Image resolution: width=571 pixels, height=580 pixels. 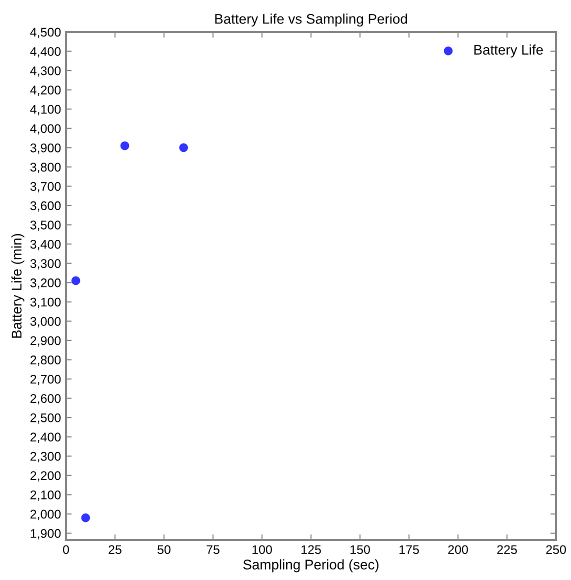 I want to click on y-tick-label: 3,800, so click(x=45, y=168).